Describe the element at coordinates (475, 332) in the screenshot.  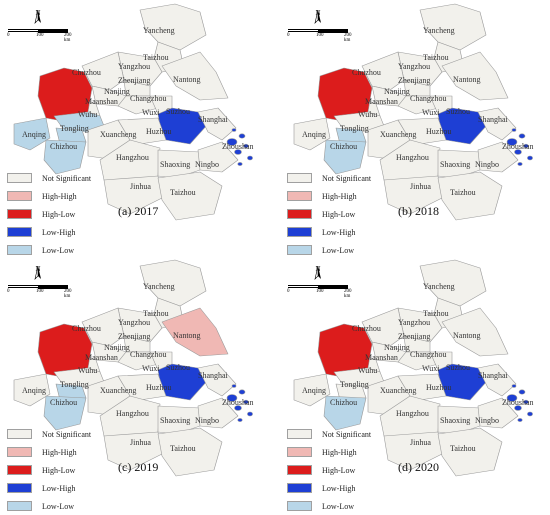
I see `region-nantong` at that location.